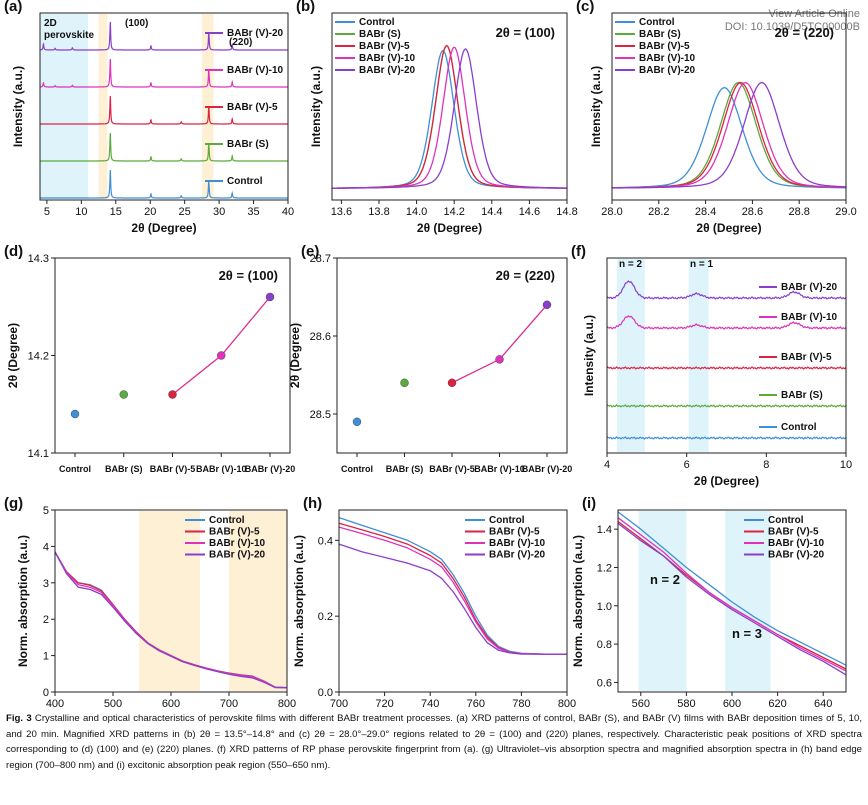 Image resolution: width=868 pixels, height=805 pixels. I want to click on panel-c-legend-entry: BABr (V)-5, so click(664, 46).